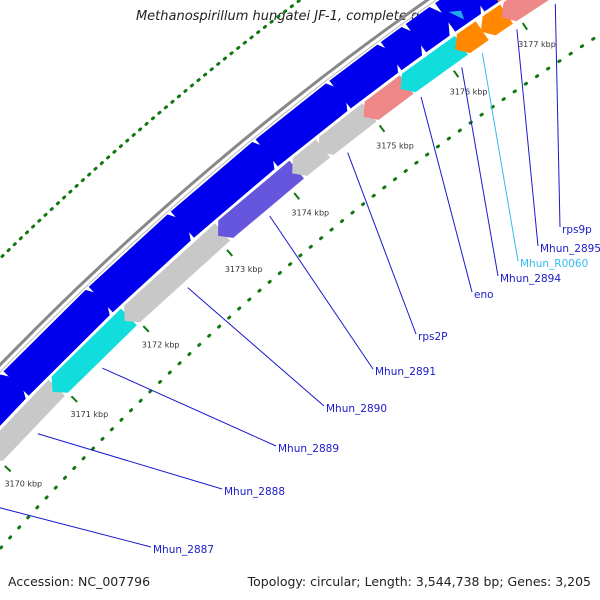 This screenshot has width=600, height=600. I want to click on scale-tick-label: 3171 kbp, so click(89, 414).